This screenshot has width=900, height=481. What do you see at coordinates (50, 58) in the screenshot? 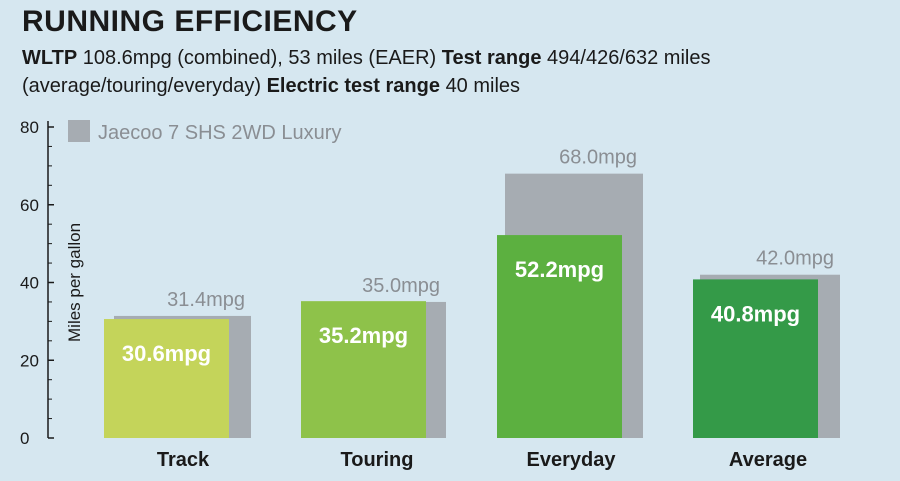
I see `wltp-label: WLTP` at bounding box center [50, 58].